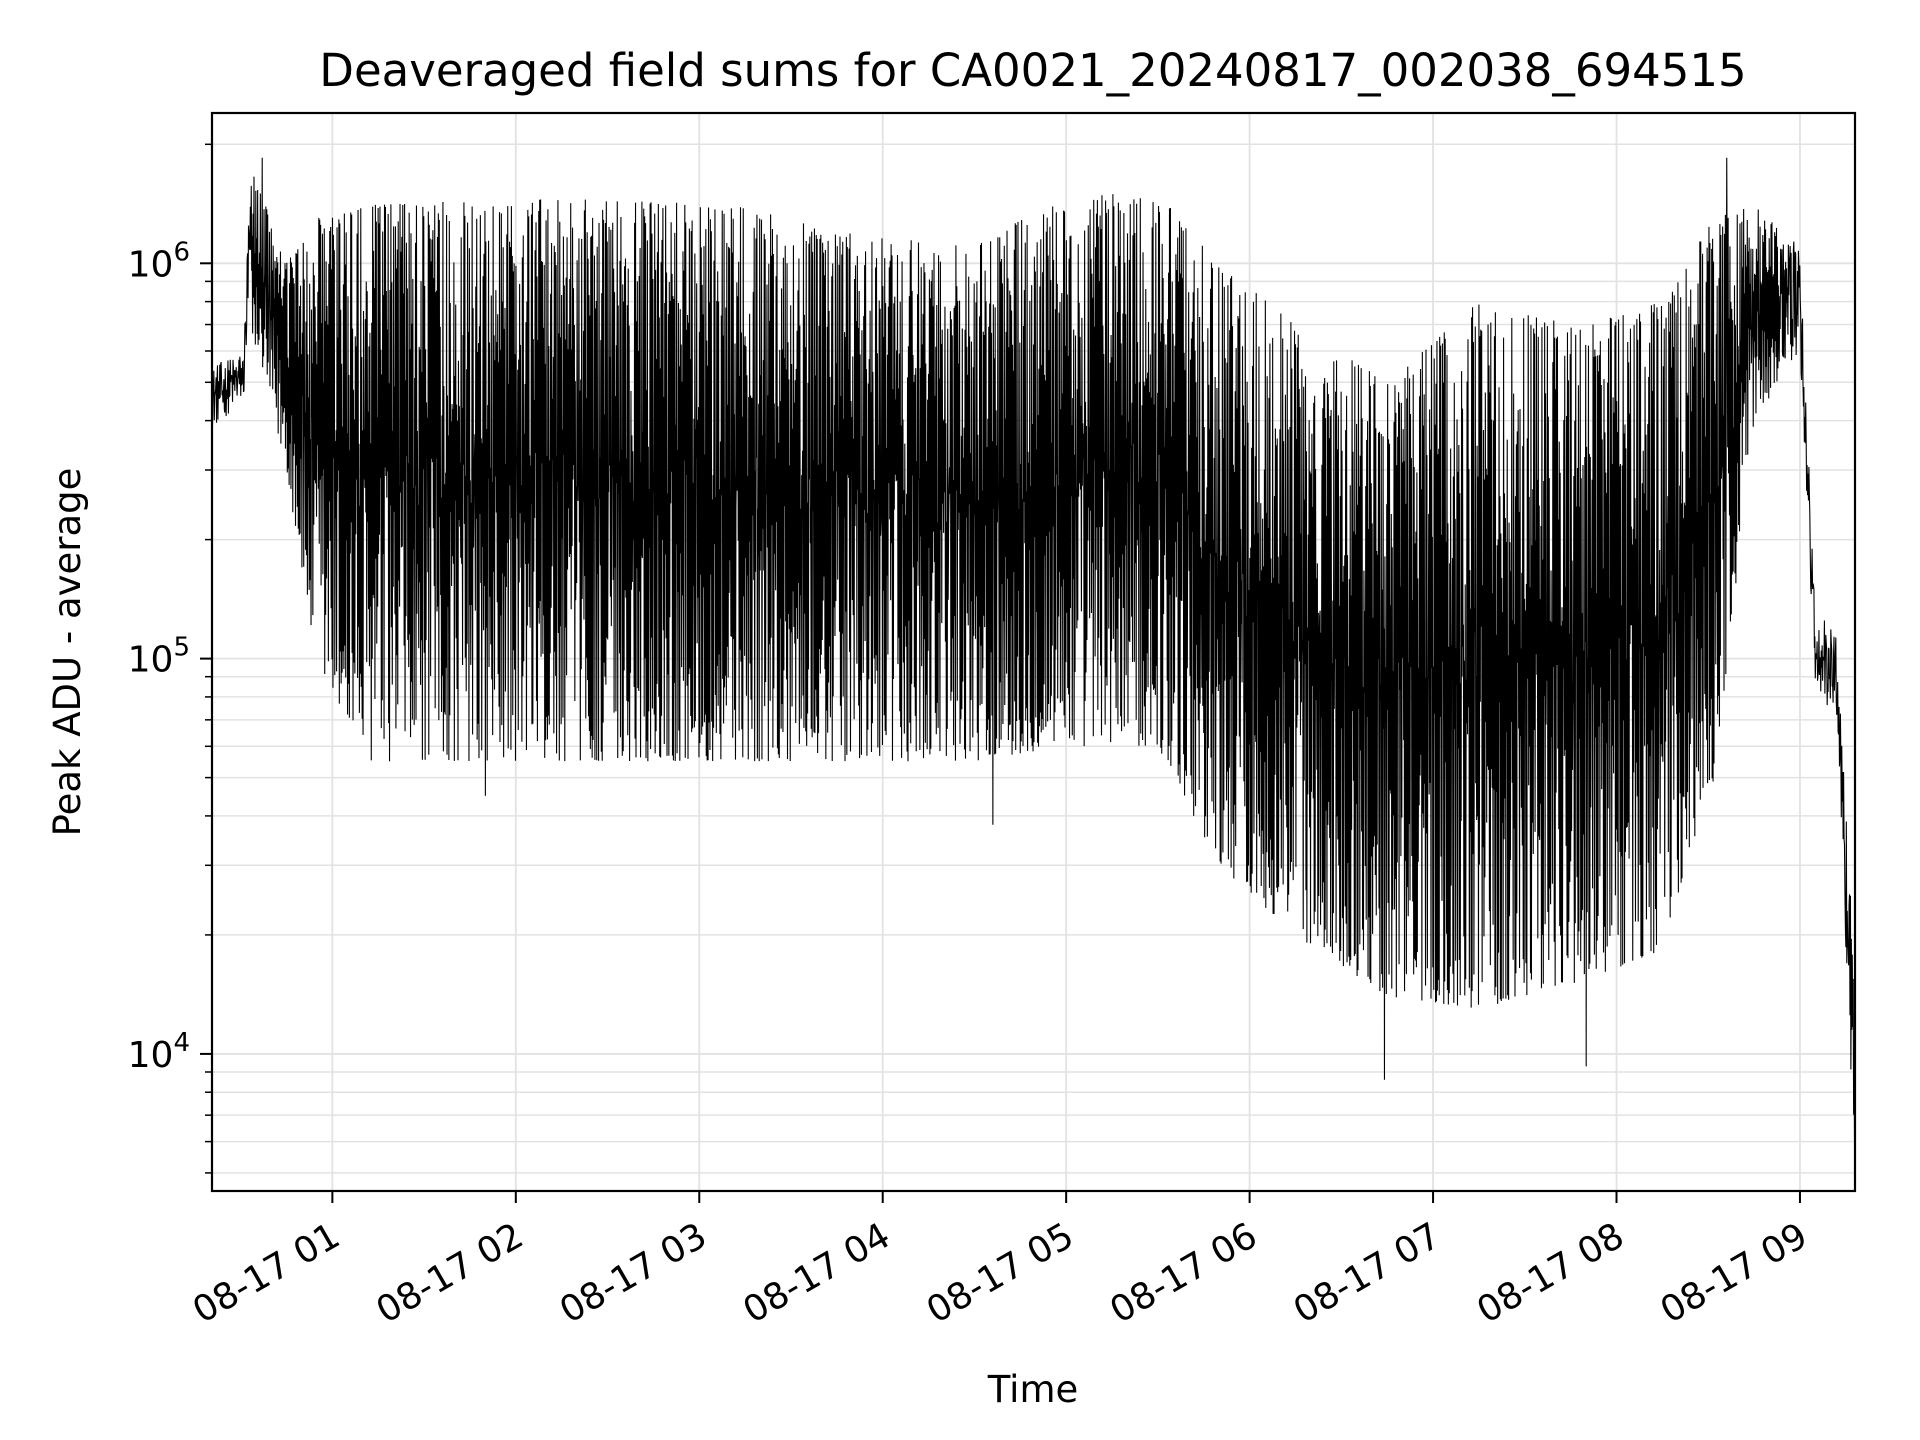 The image size is (1920, 1440). I want to click on y-tick-label: 10⁵, so click(159, 657).